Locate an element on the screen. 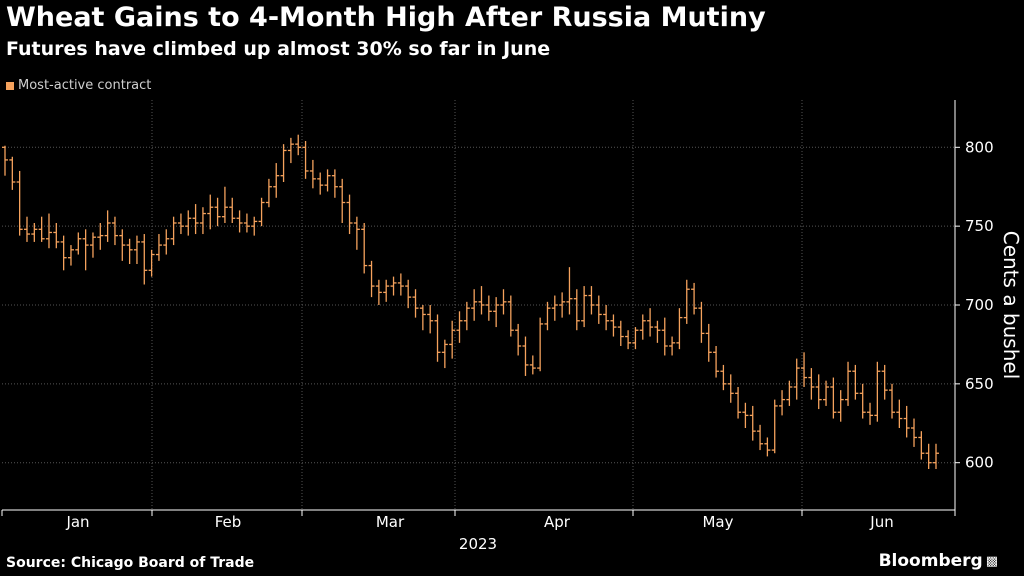  ytick-label-700: 700 is located at coordinates (979, 305).